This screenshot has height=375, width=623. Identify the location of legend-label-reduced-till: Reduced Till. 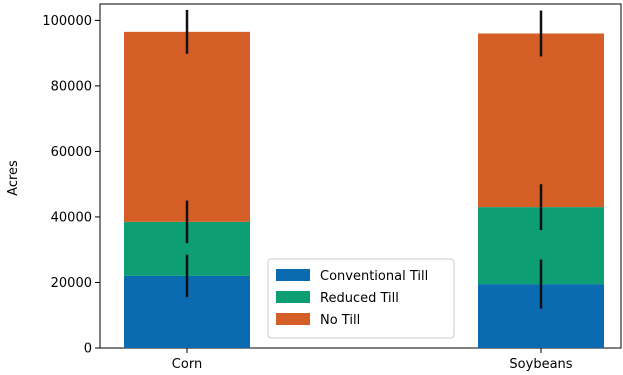
(359, 298).